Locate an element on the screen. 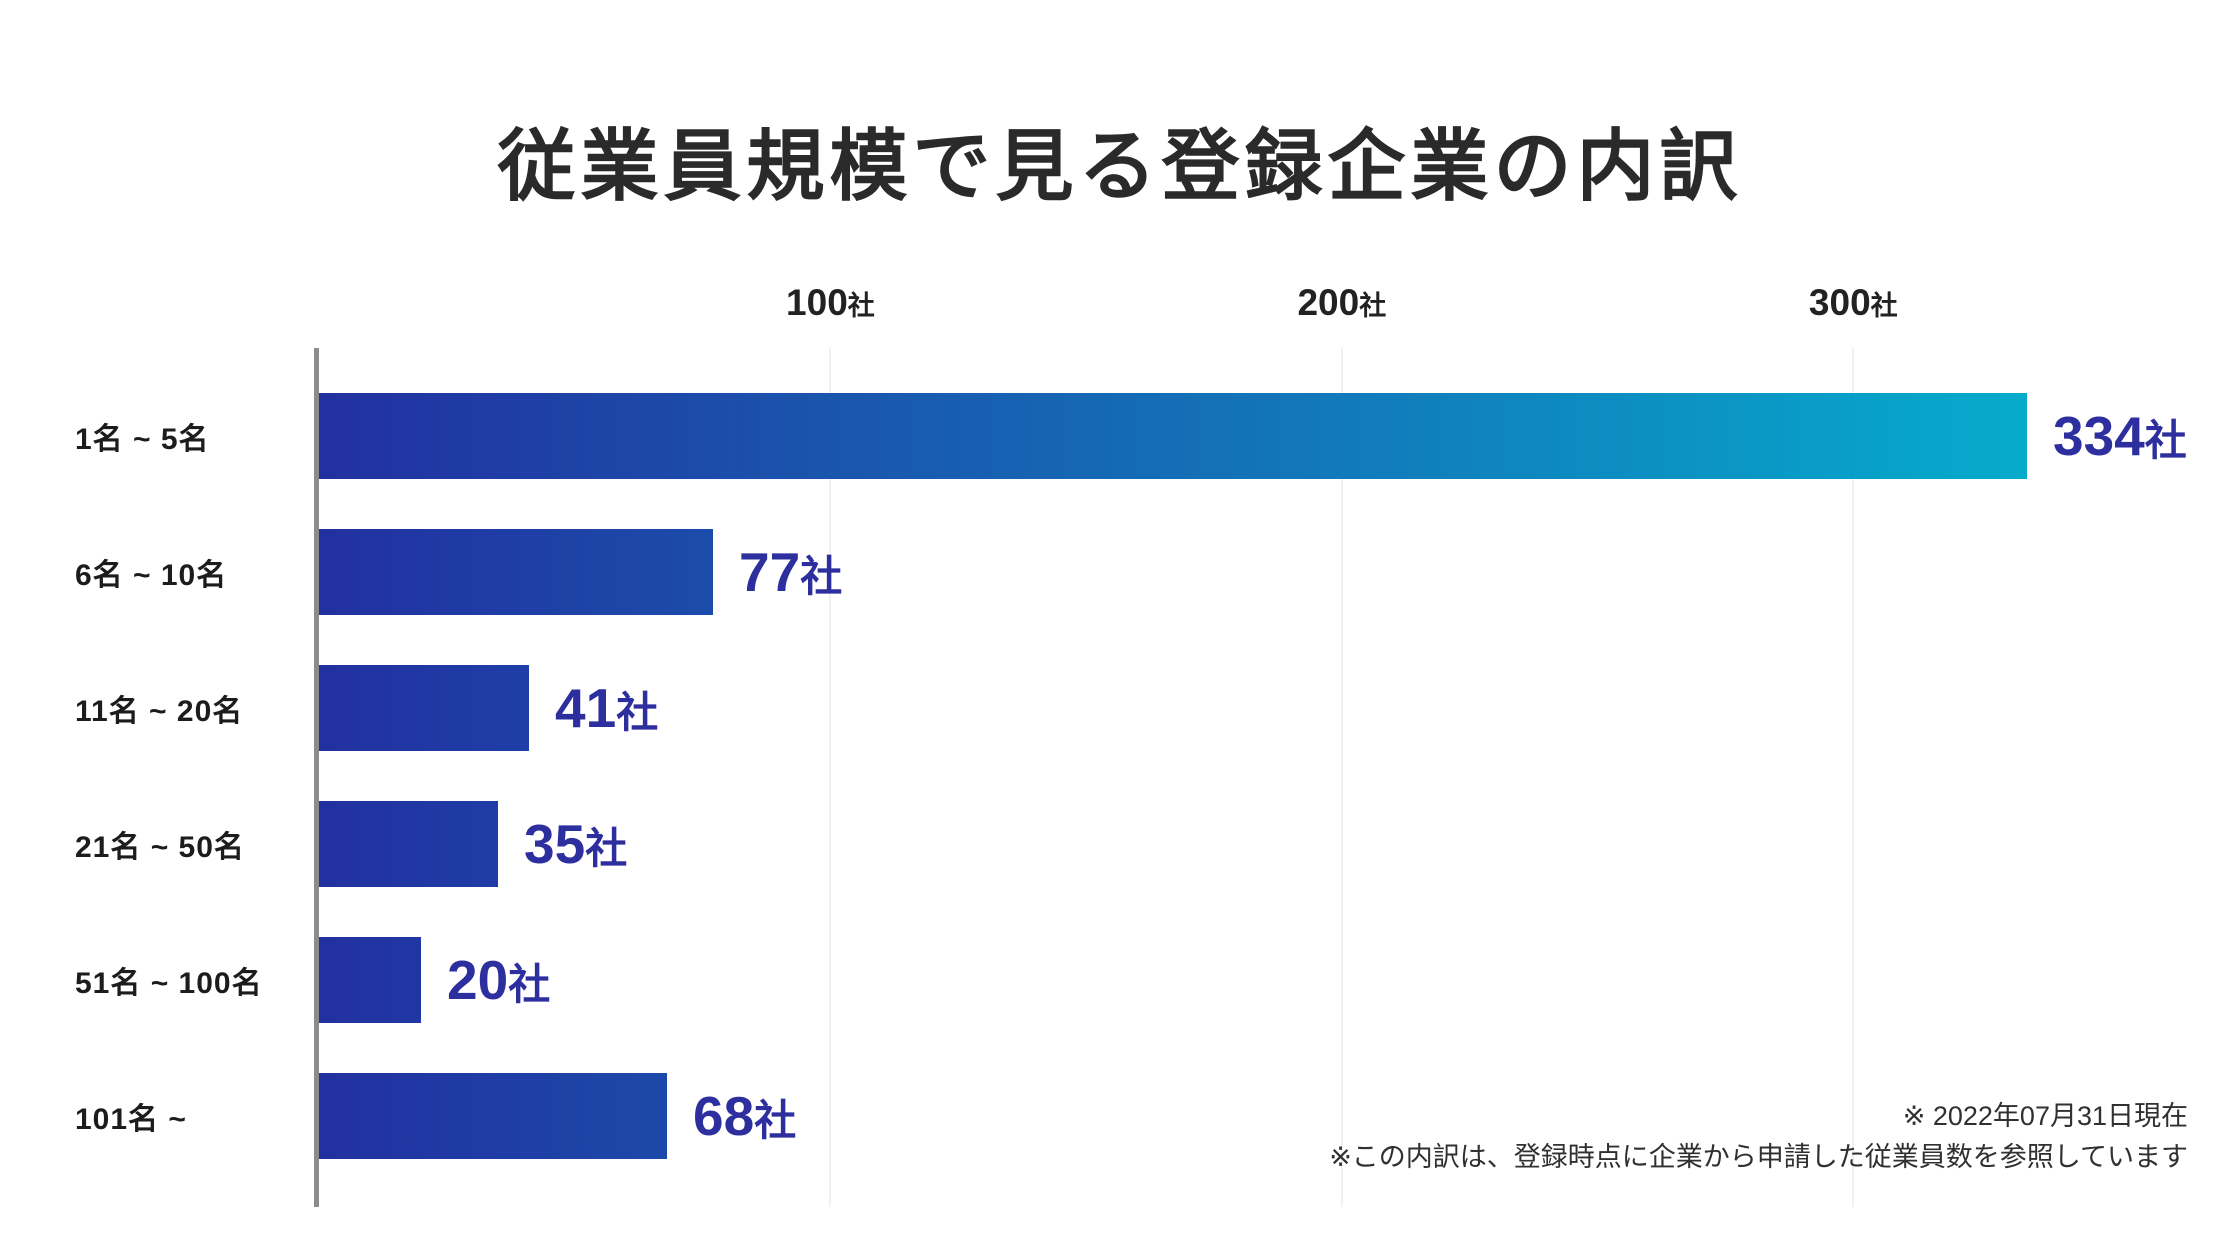 The height and width of the screenshot is (1260, 2240). footnote-source: ※この内訳は、登録時点に企業から申請した従業員数を参照しています is located at coordinates (1758, 1156).